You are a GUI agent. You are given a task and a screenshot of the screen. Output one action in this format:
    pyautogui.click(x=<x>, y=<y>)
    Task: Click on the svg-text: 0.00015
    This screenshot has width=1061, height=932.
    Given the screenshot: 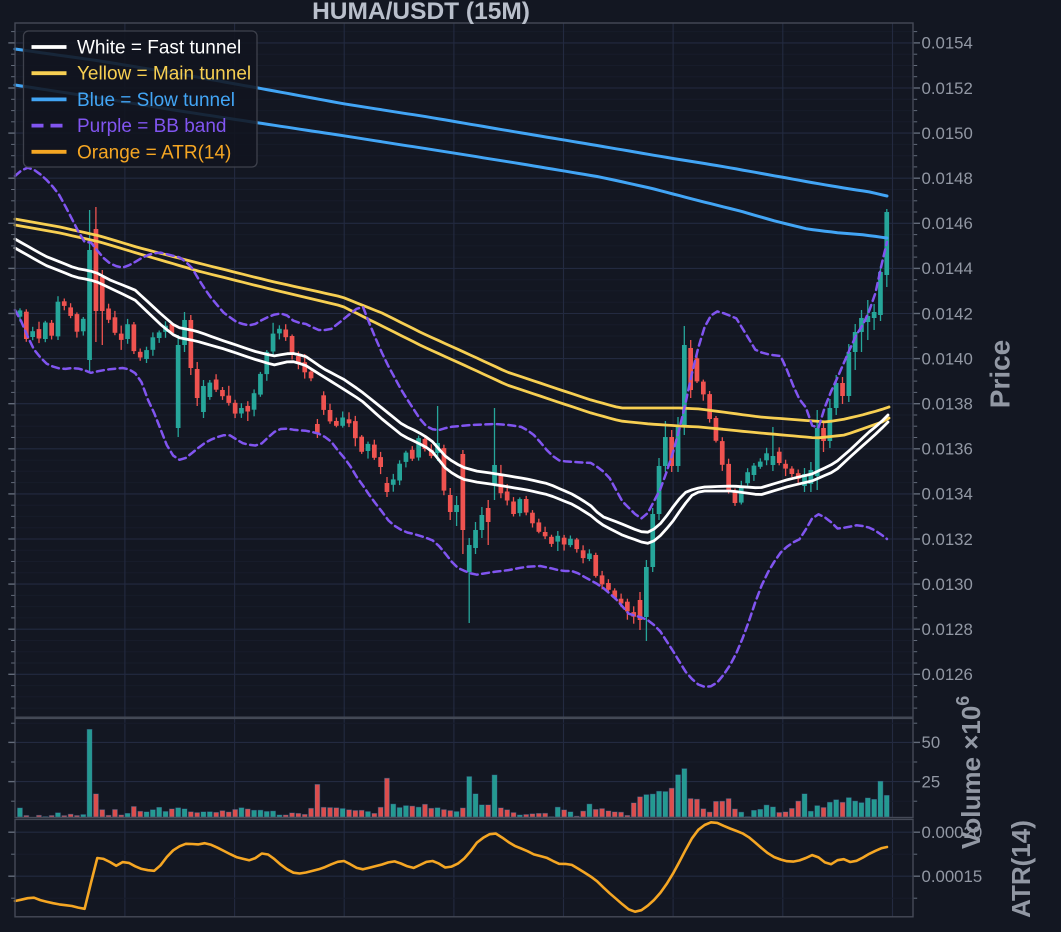 What is the action you would take?
    pyautogui.click(x=952, y=876)
    